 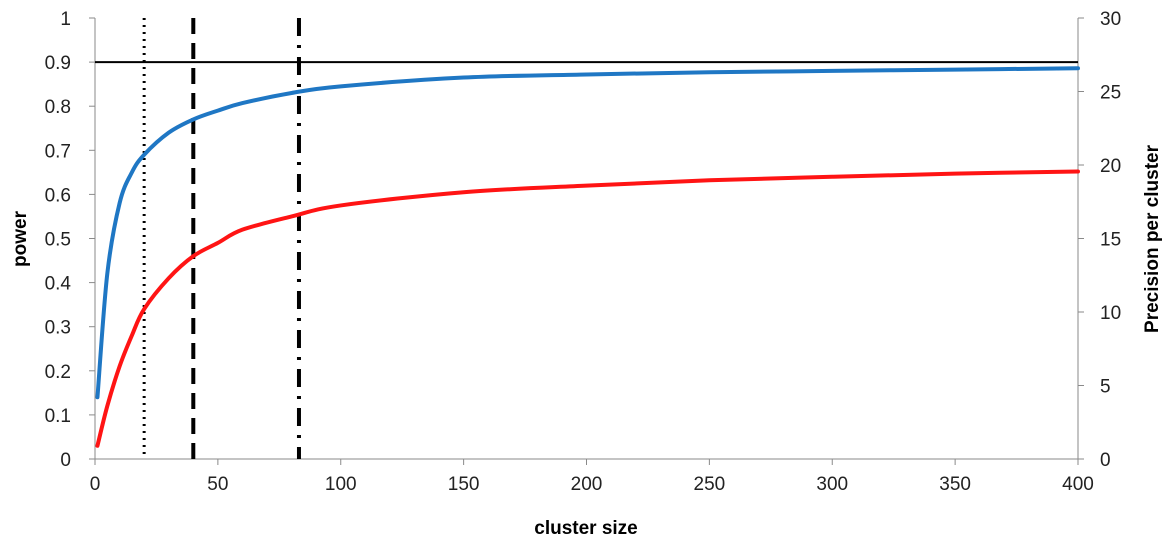 I want to click on x-tick-label: 300, so click(x=832, y=484).